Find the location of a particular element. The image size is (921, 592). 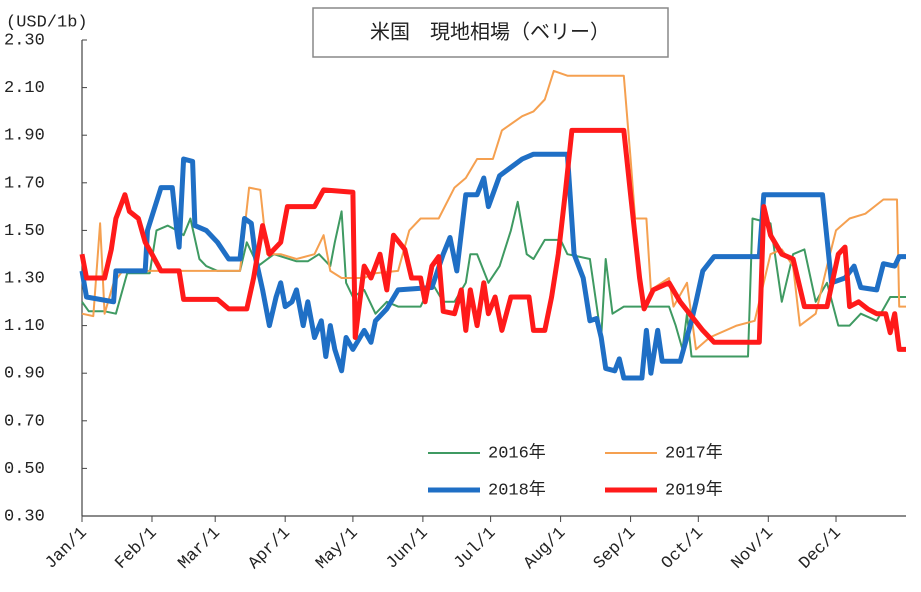

y-tick-label: 0.70 is located at coordinates (24, 421).